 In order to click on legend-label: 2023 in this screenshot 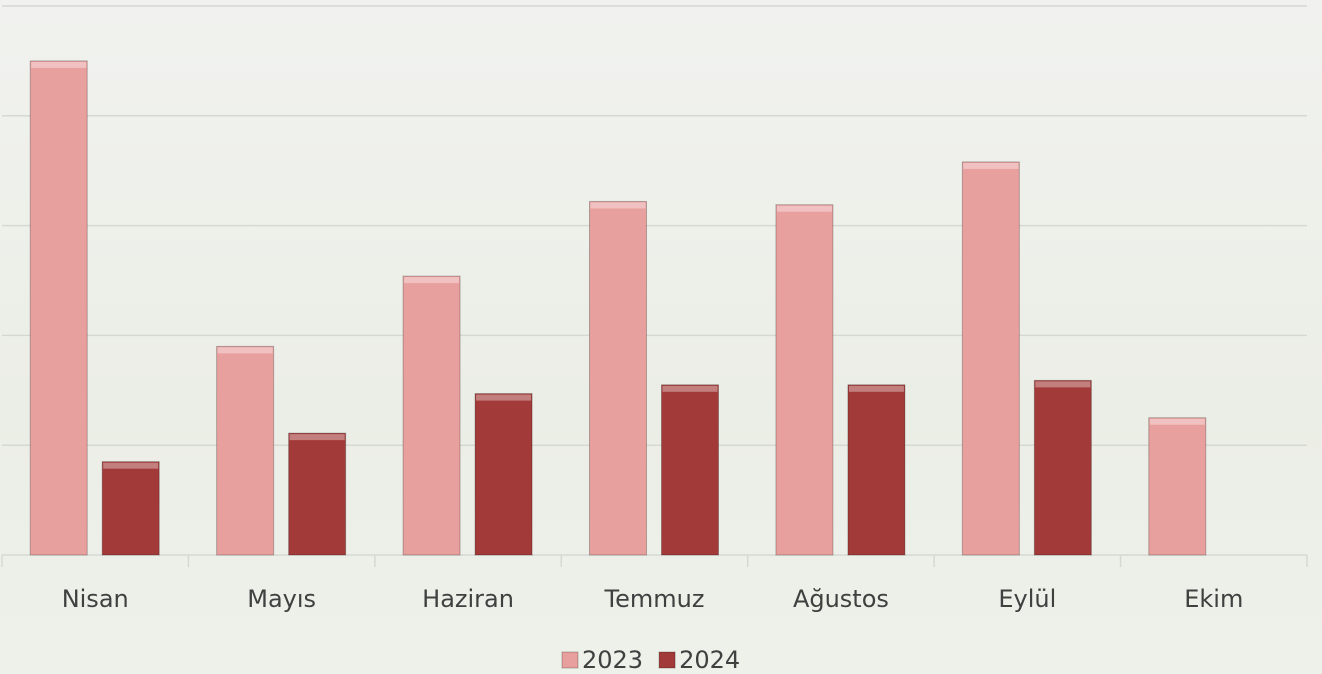, I will do `click(612, 660)`.